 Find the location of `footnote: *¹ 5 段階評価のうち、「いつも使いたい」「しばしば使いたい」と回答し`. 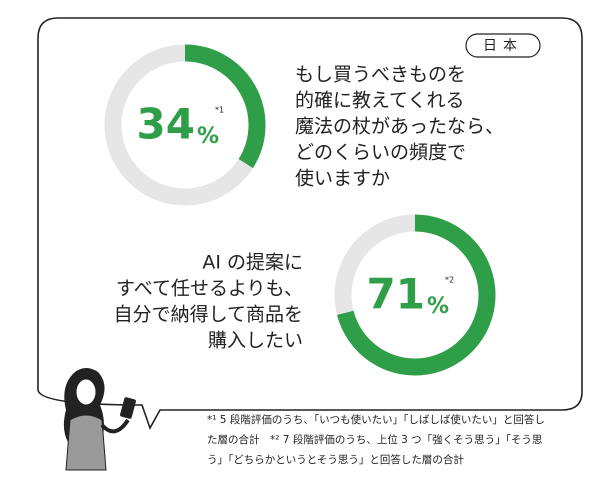

footnote: *¹ 5 段階評価のうち、「いつも使いたい」「しばしば使いたい」と回答し is located at coordinates (376, 419).